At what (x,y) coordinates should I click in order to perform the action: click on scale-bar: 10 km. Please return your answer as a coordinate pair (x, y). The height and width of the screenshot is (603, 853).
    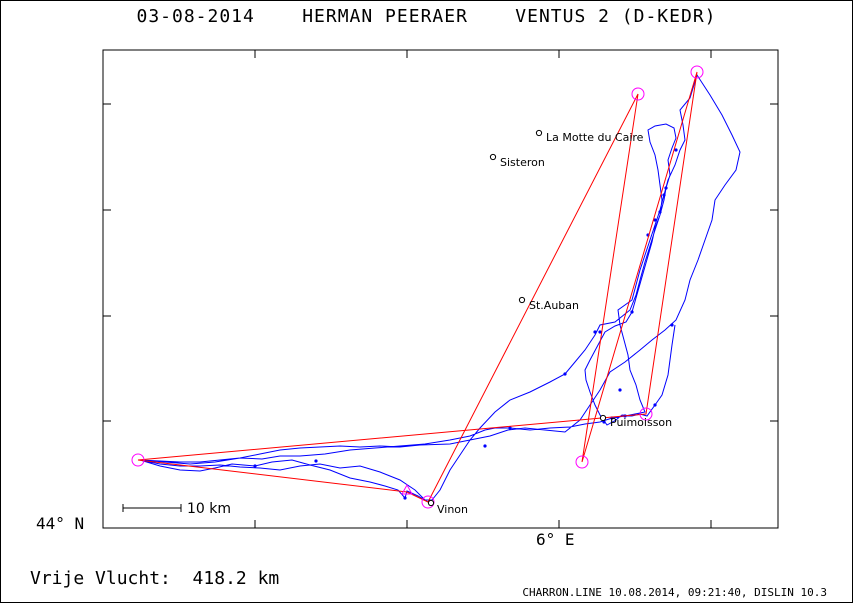
    Looking at the image, I should click on (176, 509).